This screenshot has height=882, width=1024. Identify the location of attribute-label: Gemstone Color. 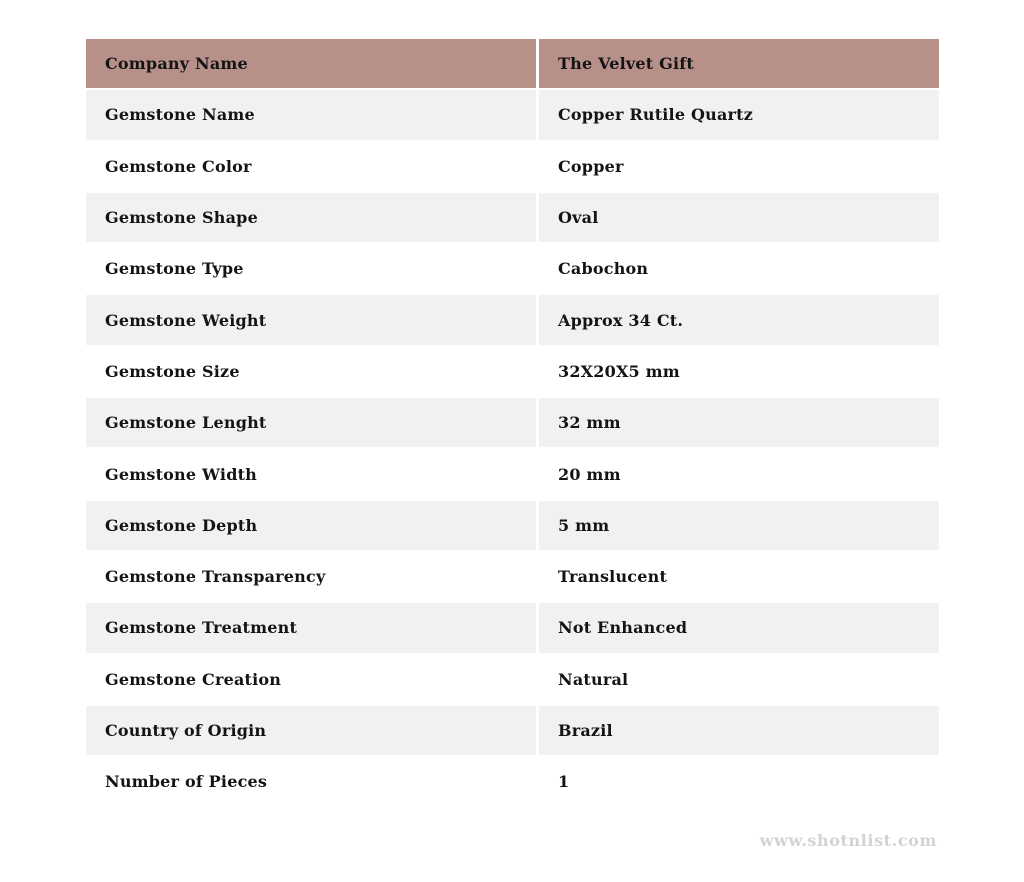
(312, 166).